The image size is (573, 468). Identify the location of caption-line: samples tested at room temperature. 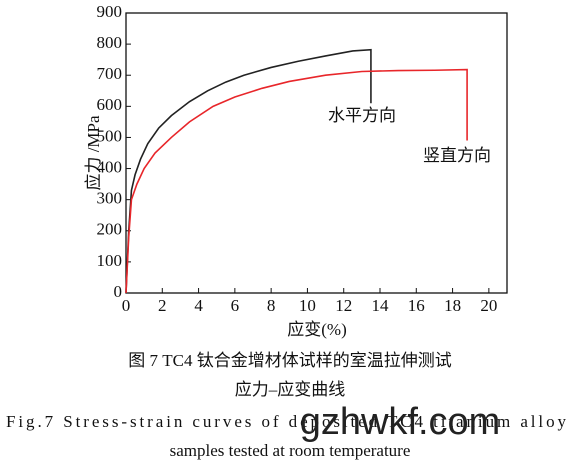
(290, 450).